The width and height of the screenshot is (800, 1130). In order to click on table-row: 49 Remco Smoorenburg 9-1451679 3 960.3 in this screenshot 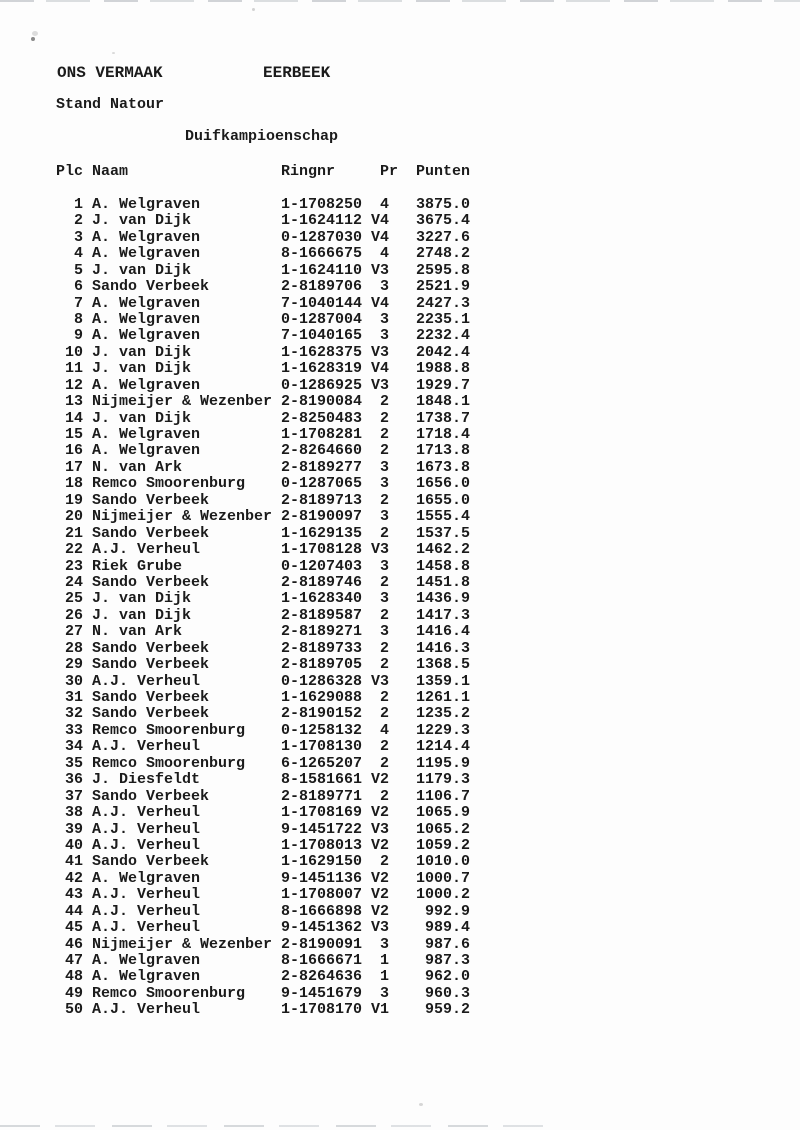, I will do `click(271, 993)`.